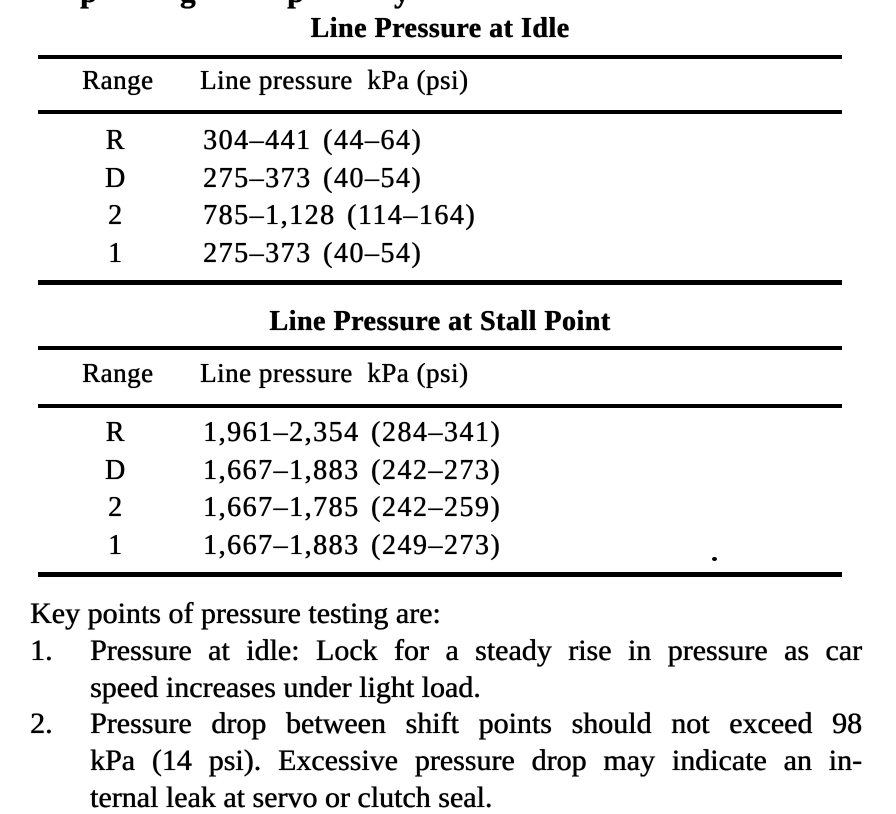  What do you see at coordinates (352, 470) in the screenshot?
I see `pressure-cell: 1,667–1,883 (242–273)` at bounding box center [352, 470].